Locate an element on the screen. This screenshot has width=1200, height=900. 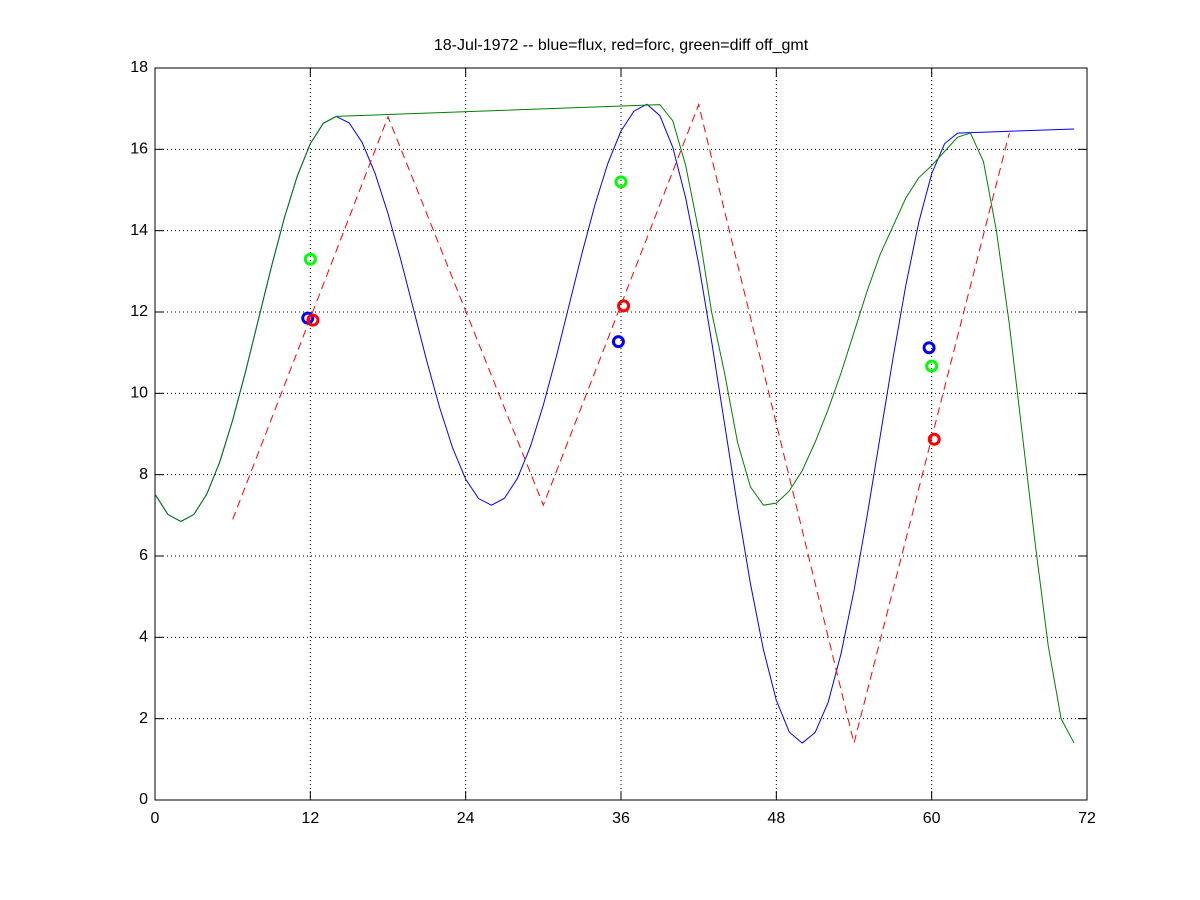
y-tick-label: 18 is located at coordinates (139, 67).